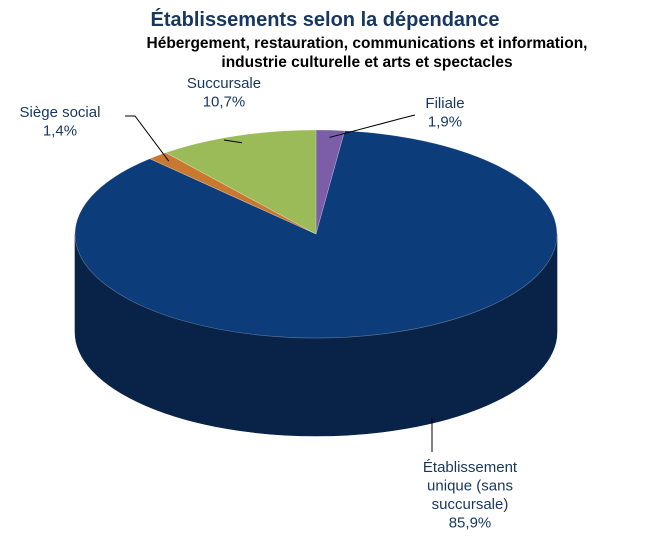 This screenshot has height=542, width=659. I want to click on slice-name-etablissement-unique-sans-succursale-3: succursale), so click(470, 504).